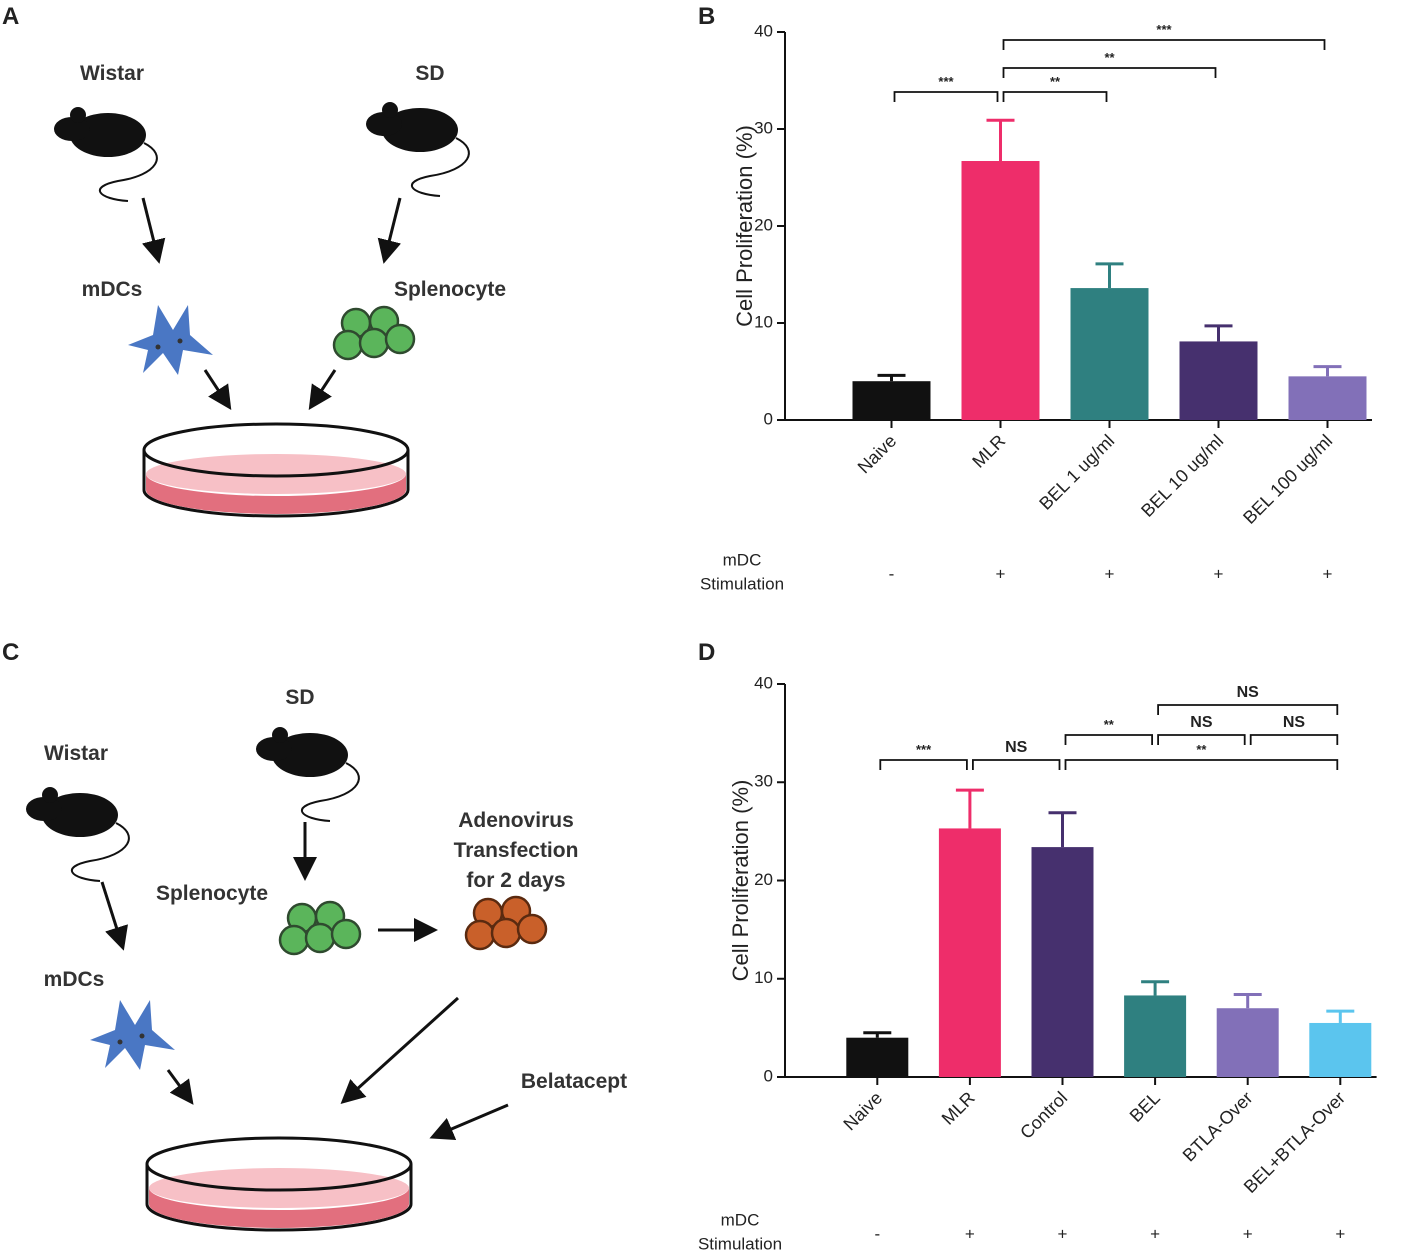 The width and height of the screenshot is (1403, 1254). I want to click on diagram-a: Wistar SD mDCs Splenocyte, so click(279, 290).